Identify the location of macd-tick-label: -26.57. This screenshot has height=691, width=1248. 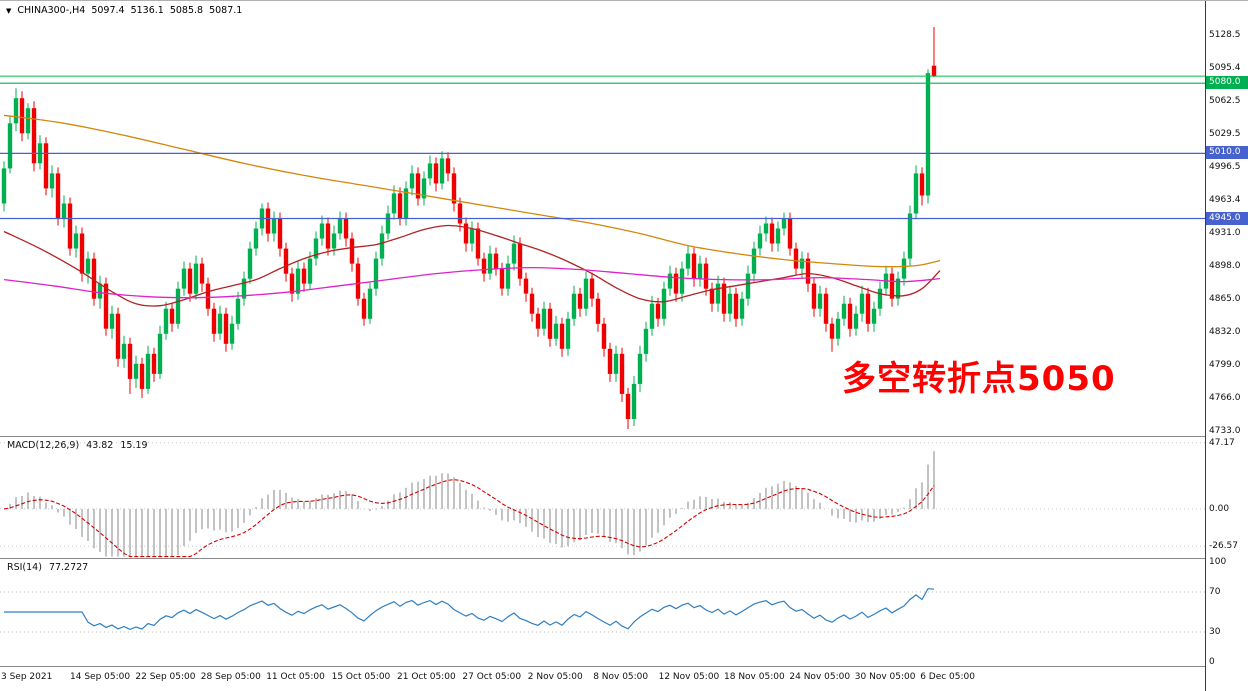
(1224, 546).